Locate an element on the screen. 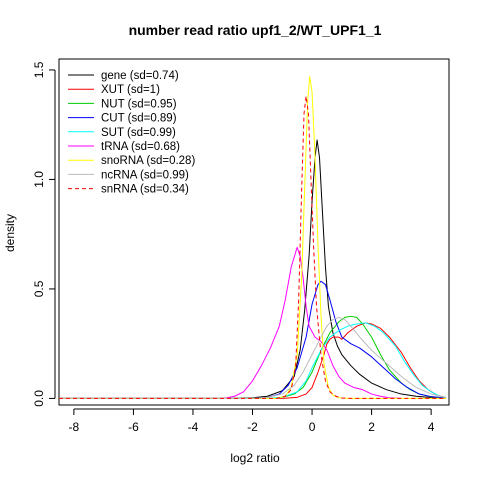  legend-label: tRNA (sd=0.68) is located at coordinates (140, 147).